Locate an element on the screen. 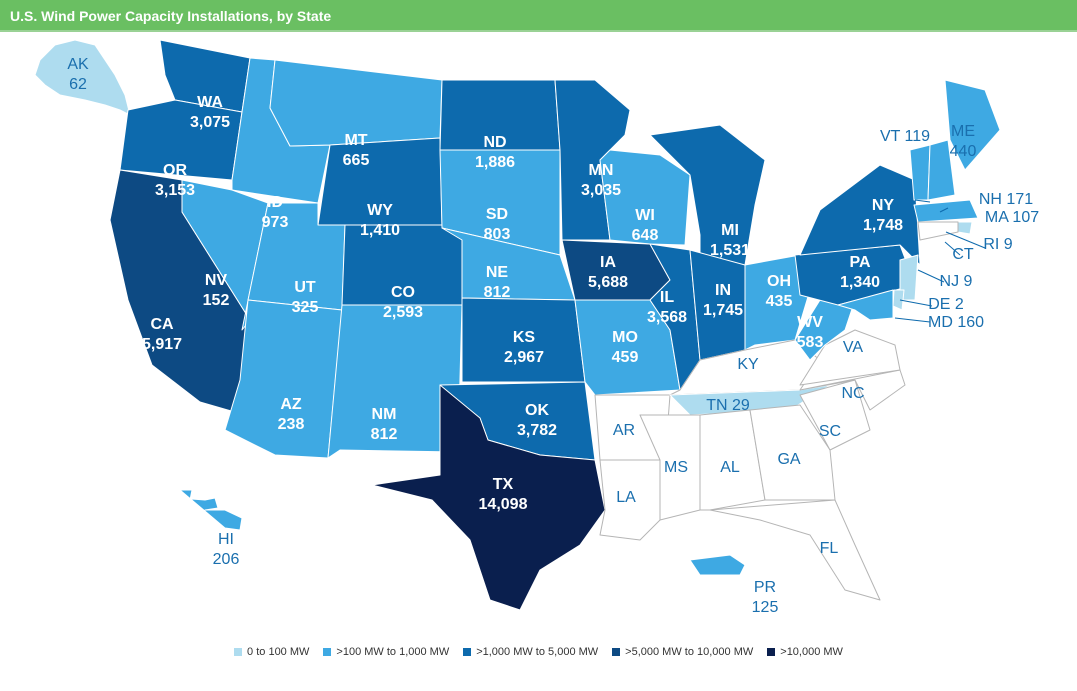 This screenshot has height=691, width=1077. state-label-la: LA is located at coordinates (626, 497).